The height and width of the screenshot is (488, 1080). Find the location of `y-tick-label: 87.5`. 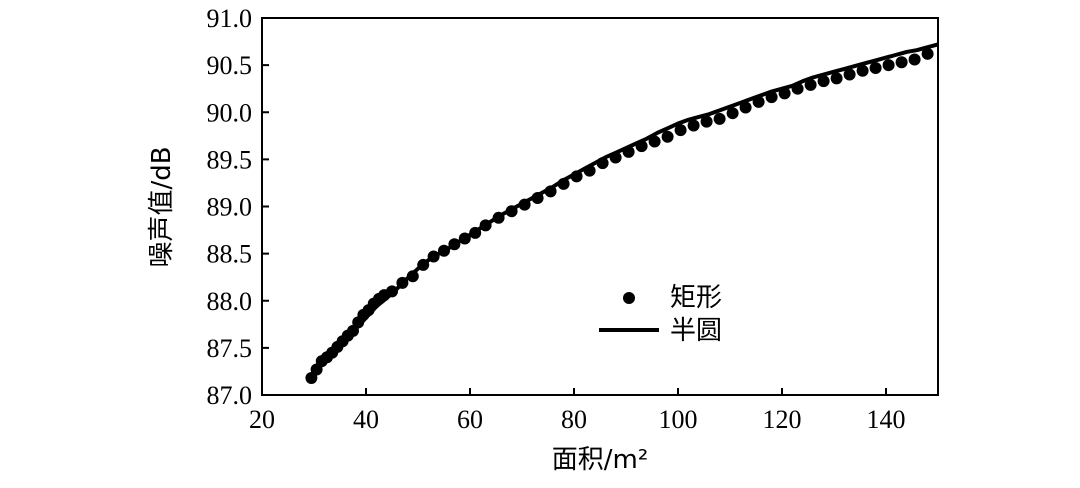

y-tick-label: 87.5 is located at coordinates (230, 348).